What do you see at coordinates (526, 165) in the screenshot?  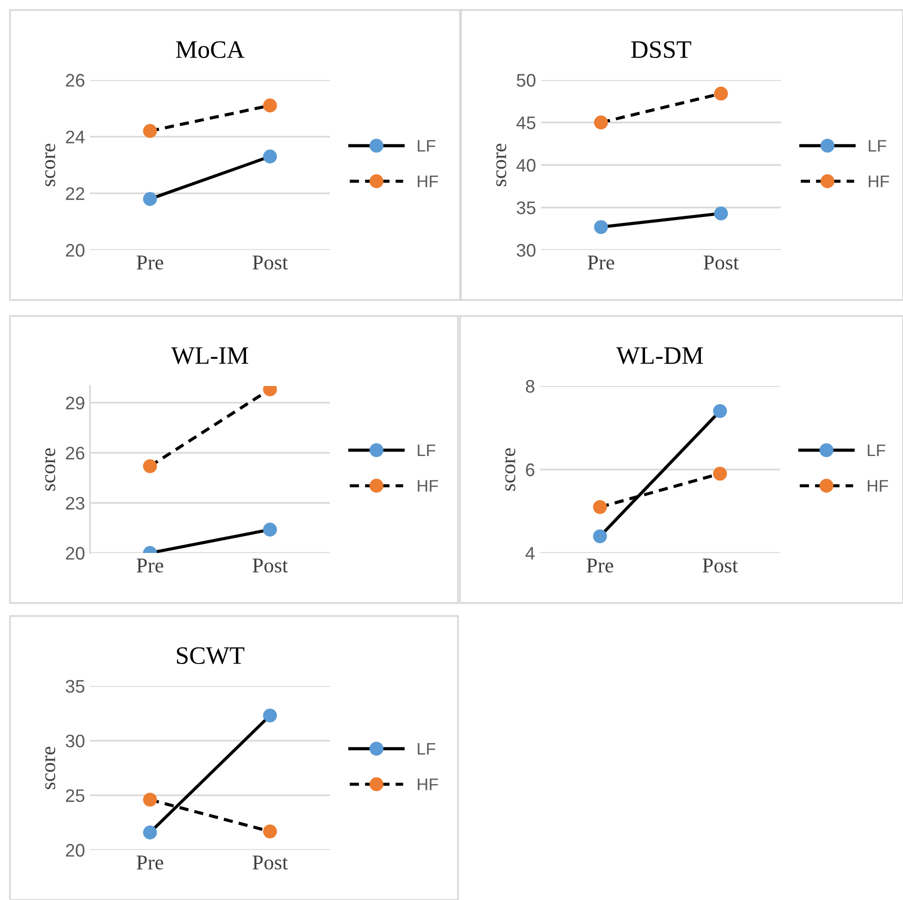 I see `y-tick-label: 40` at bounding box center [526, 165].